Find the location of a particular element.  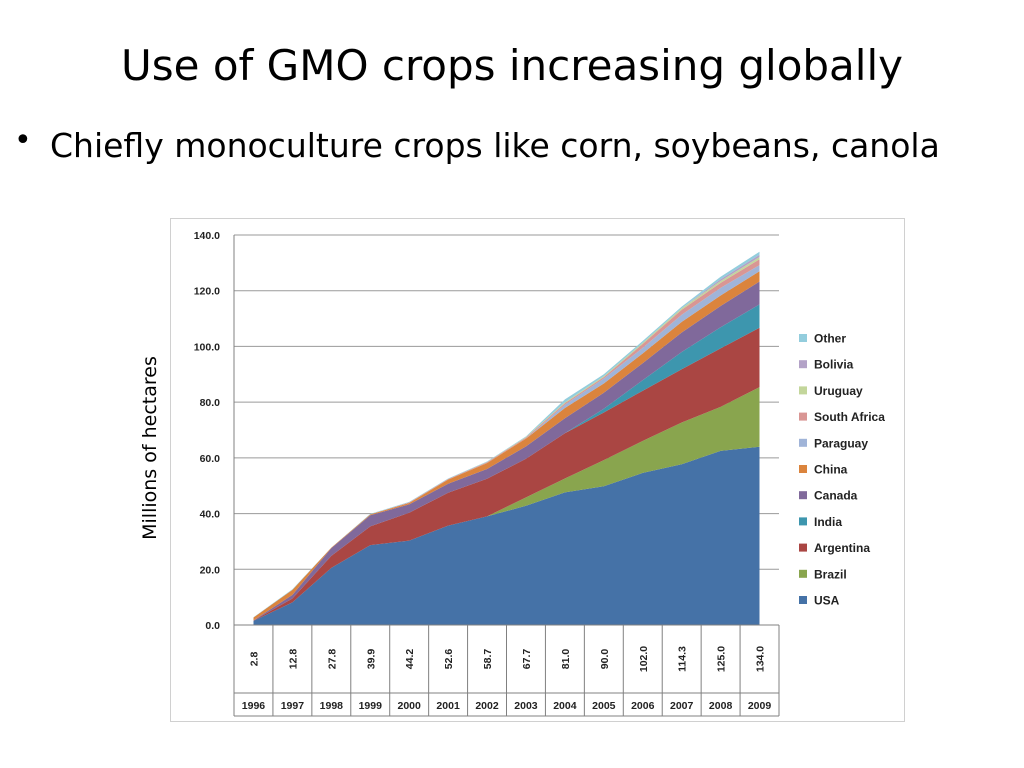

slide-title: Use of GMO crops increasing globally is located at coordinates (512, 65).